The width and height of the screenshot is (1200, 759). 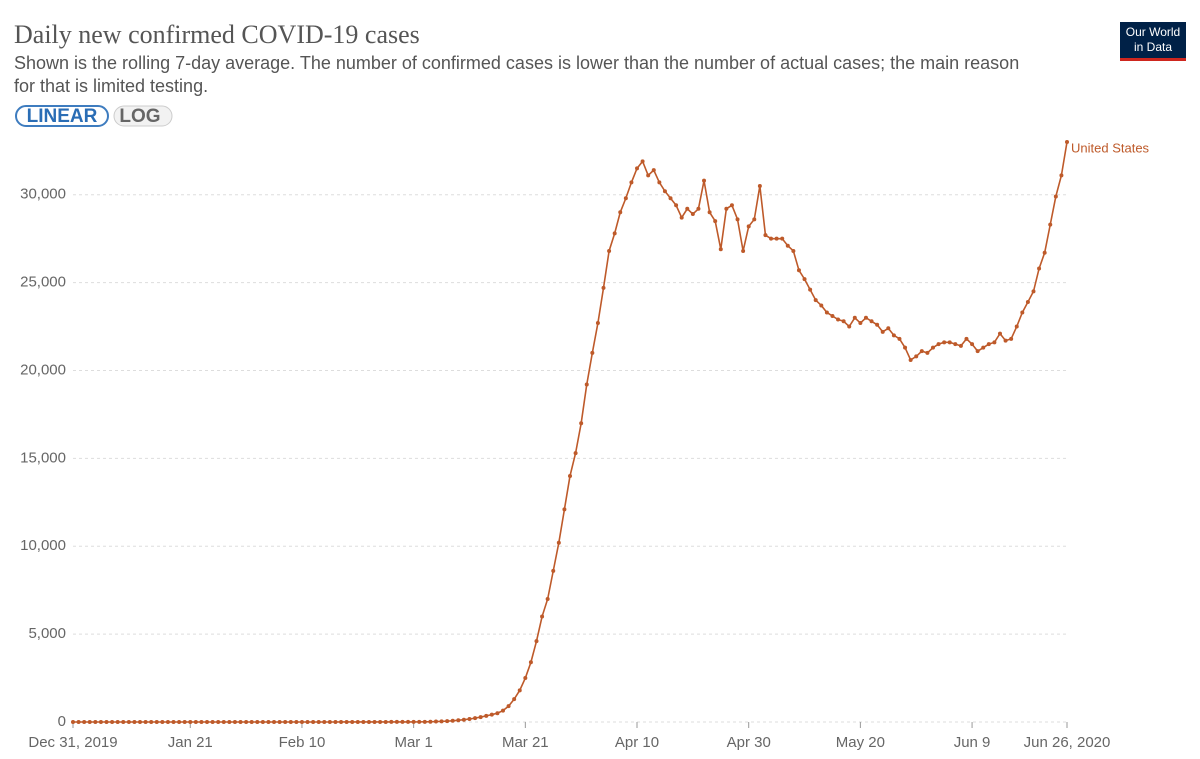 I want to click on linear-button: LINEAR, so click(x=62, y=116).